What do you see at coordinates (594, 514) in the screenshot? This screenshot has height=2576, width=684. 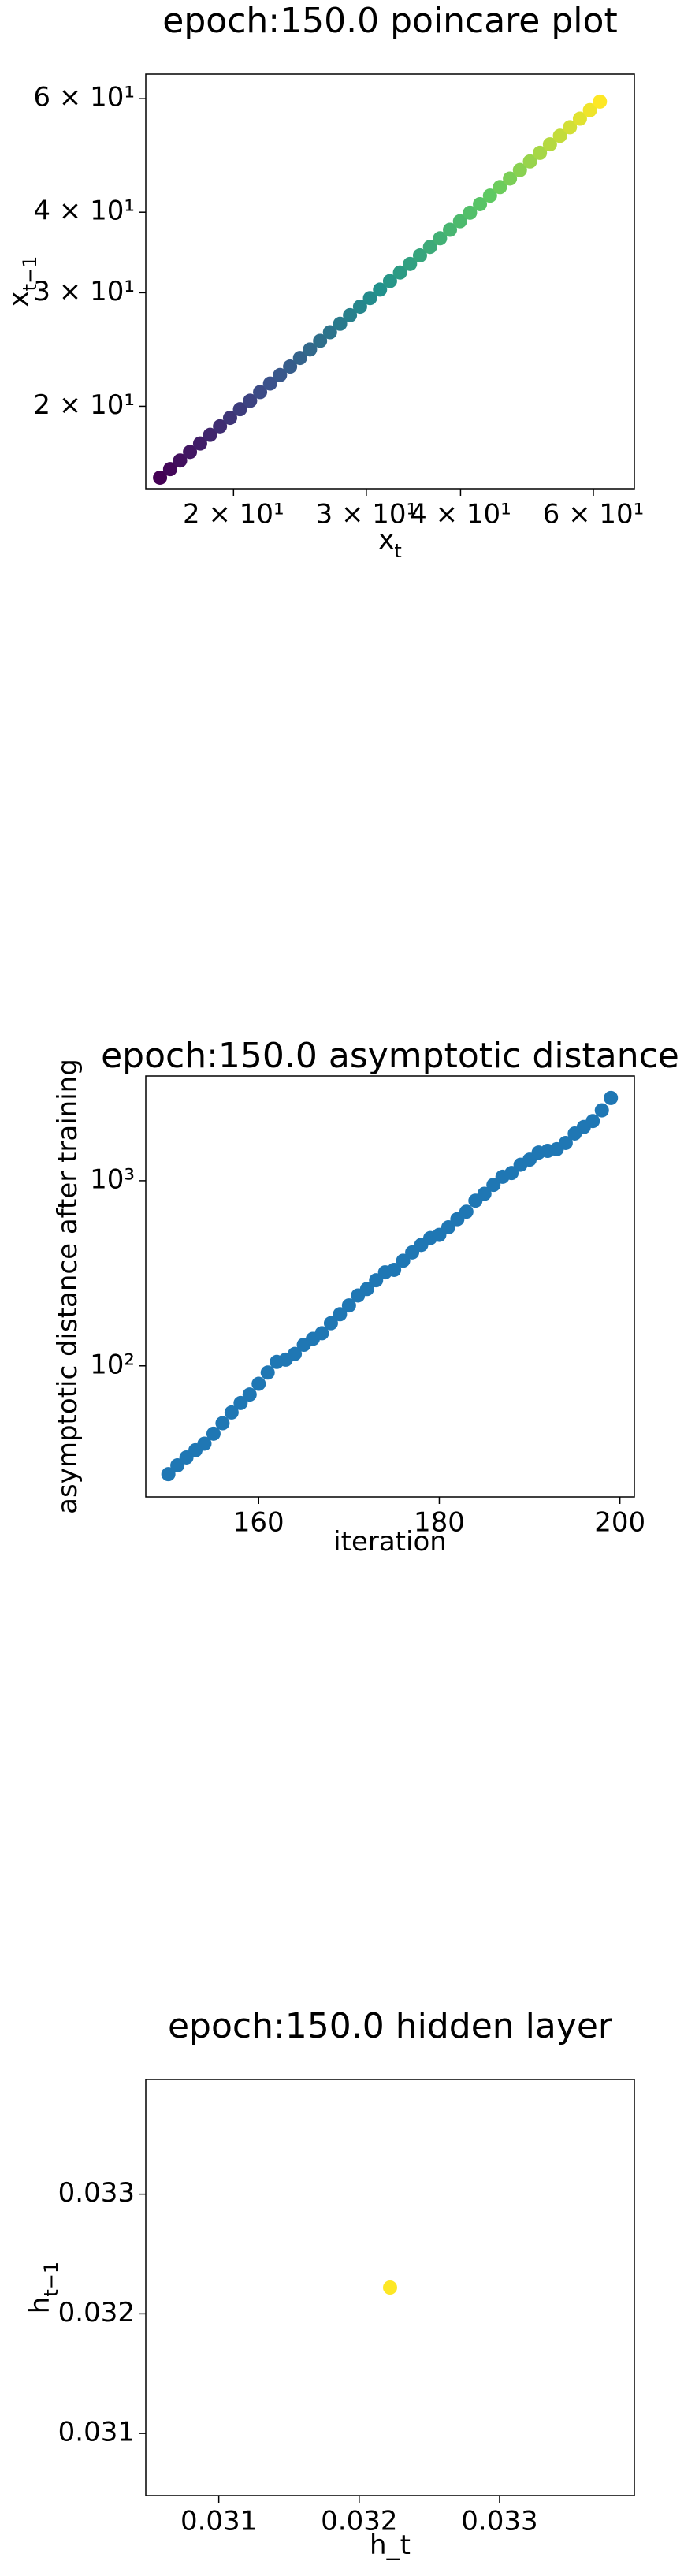 I see `x-tick-label: 6 × 10¹` at bounding box center [594, 514].